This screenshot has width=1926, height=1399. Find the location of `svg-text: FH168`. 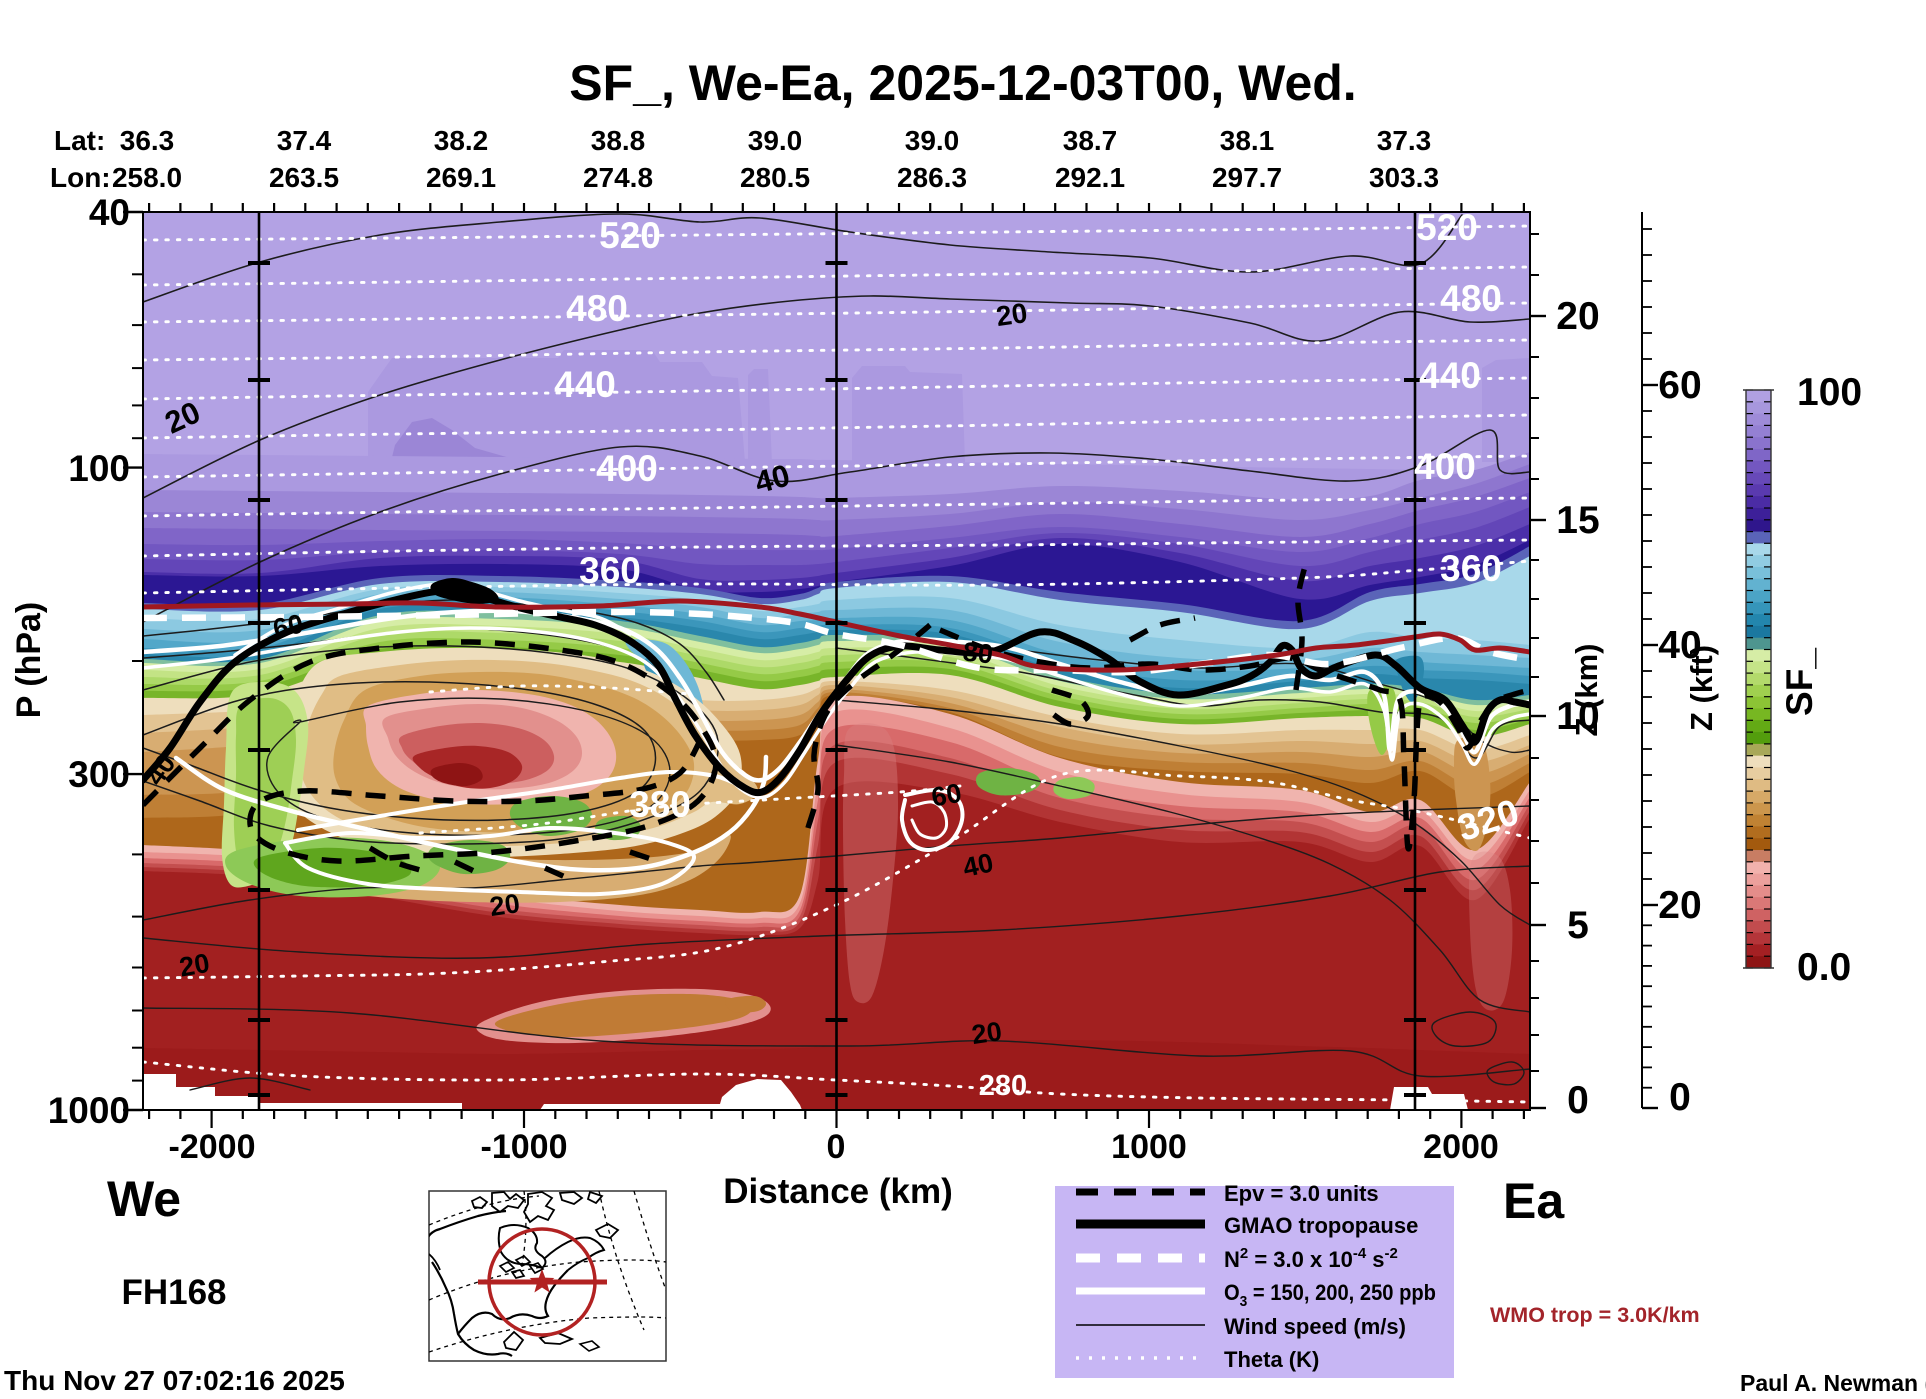

svg-text: FH168 is located at coordinates (173, 1292).